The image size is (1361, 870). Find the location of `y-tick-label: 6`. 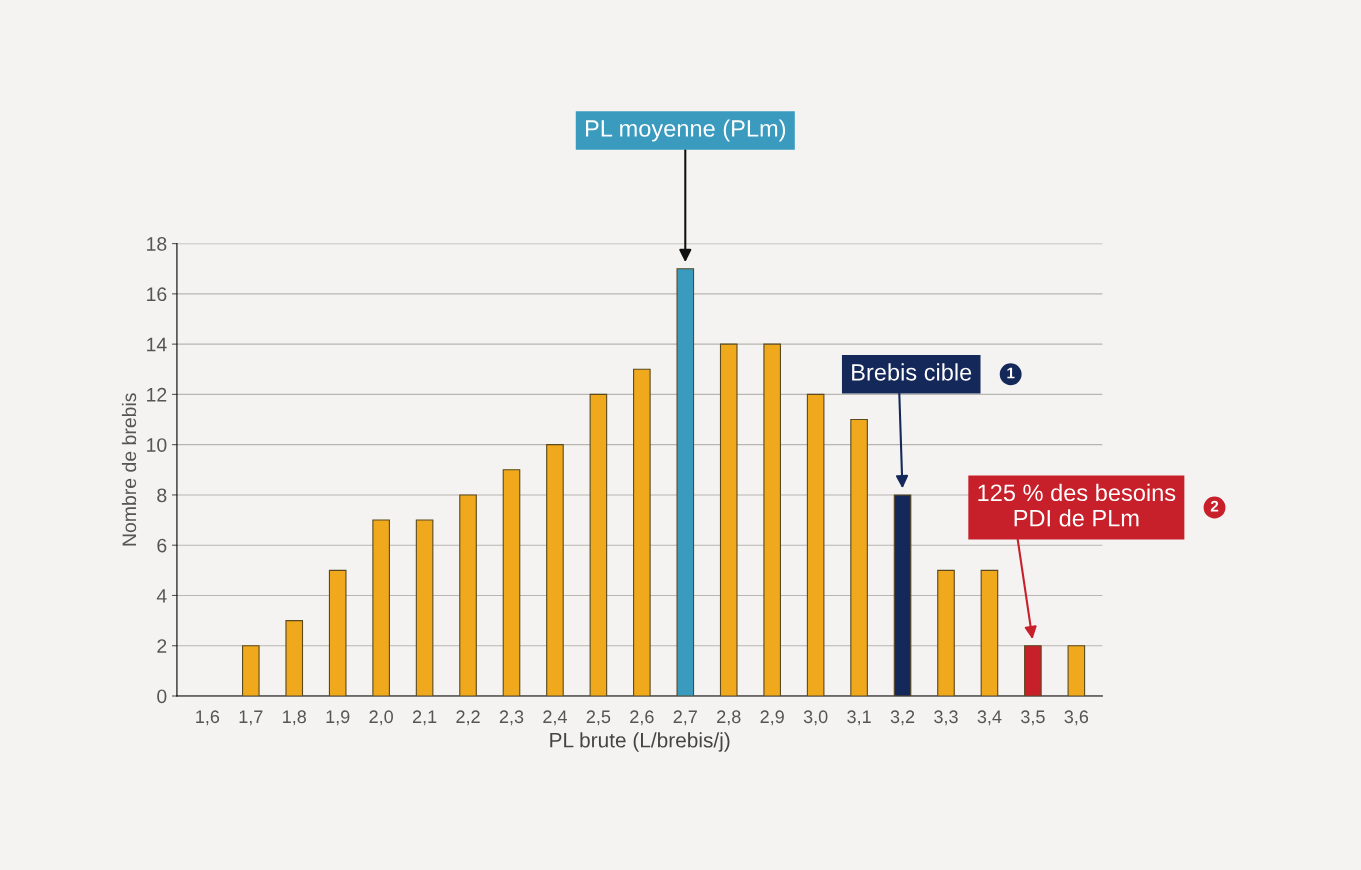

y-tick-label: 6 is located at coordinates (162, 545).